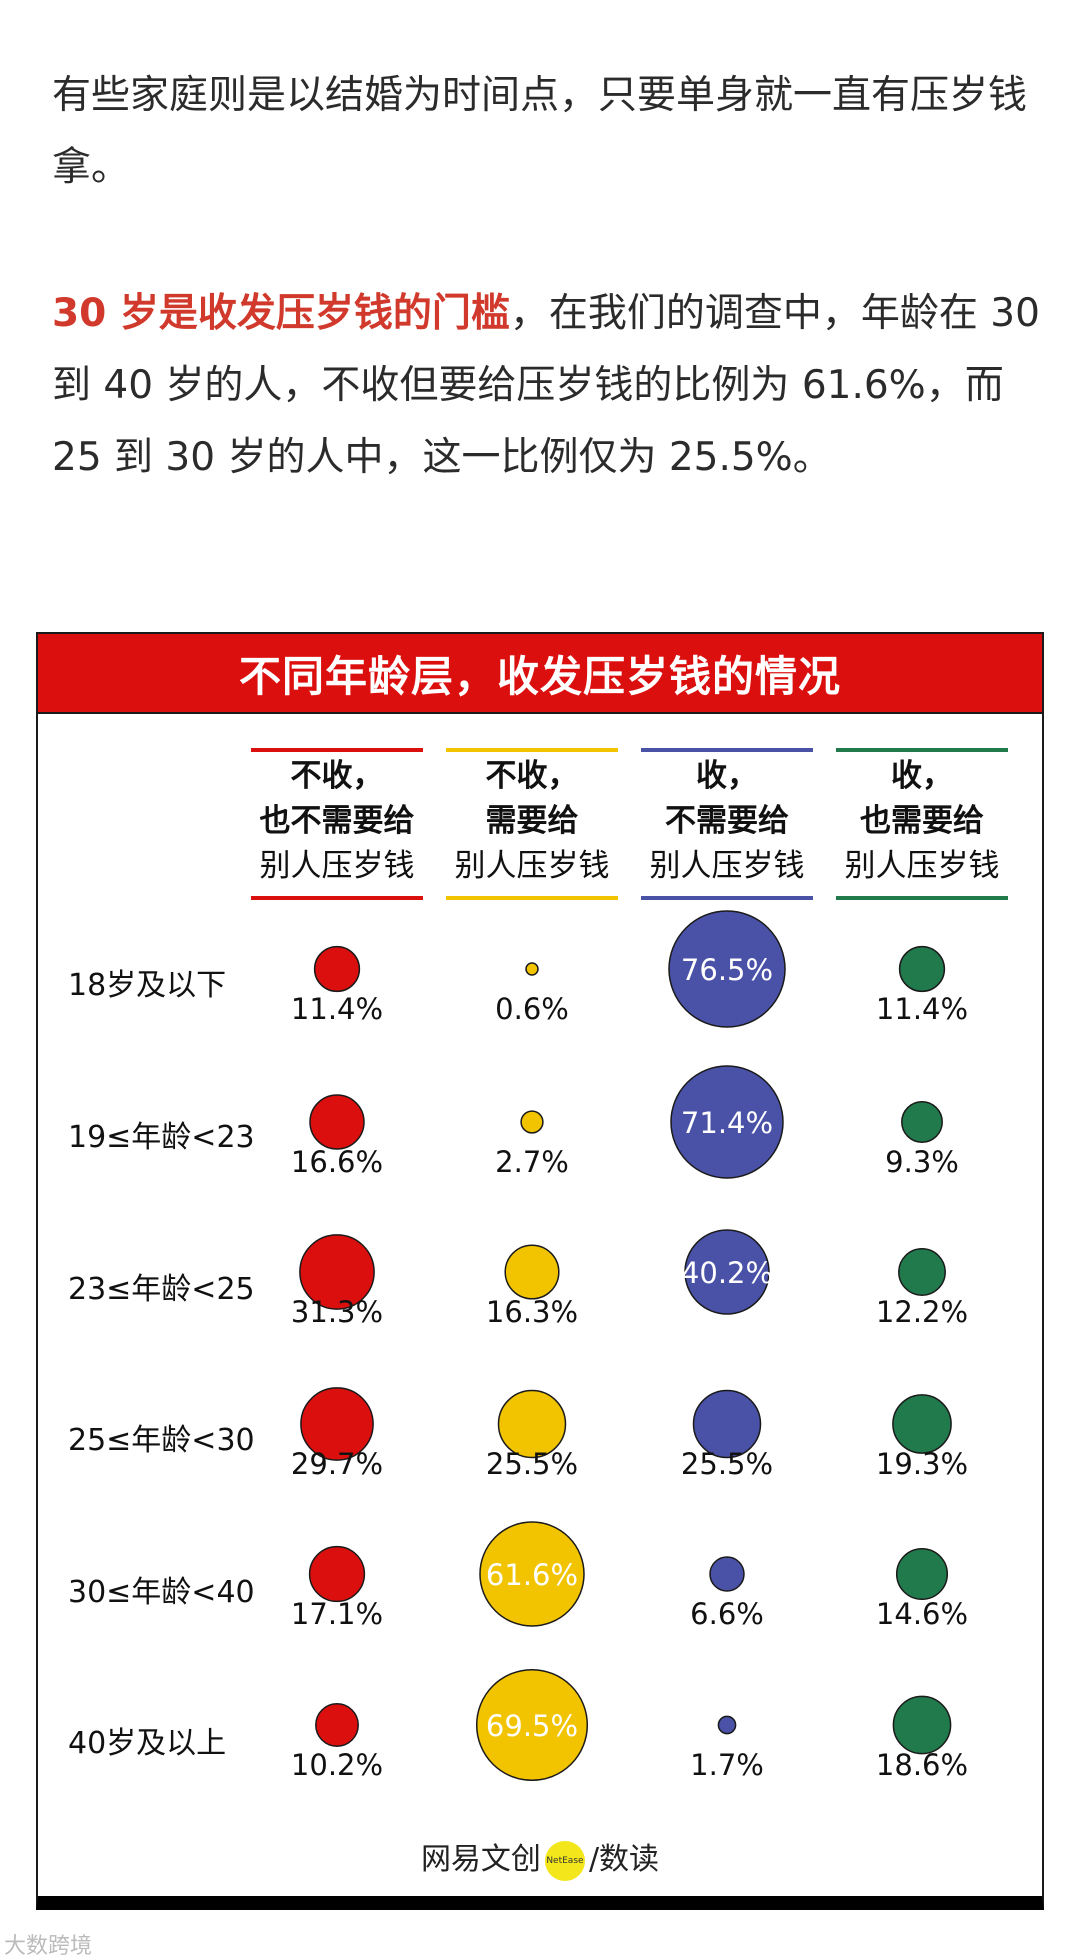  Describe the element at coordinates (727, 821) in the screenshot. I see `column-header-line2: 不需要给` at that location.